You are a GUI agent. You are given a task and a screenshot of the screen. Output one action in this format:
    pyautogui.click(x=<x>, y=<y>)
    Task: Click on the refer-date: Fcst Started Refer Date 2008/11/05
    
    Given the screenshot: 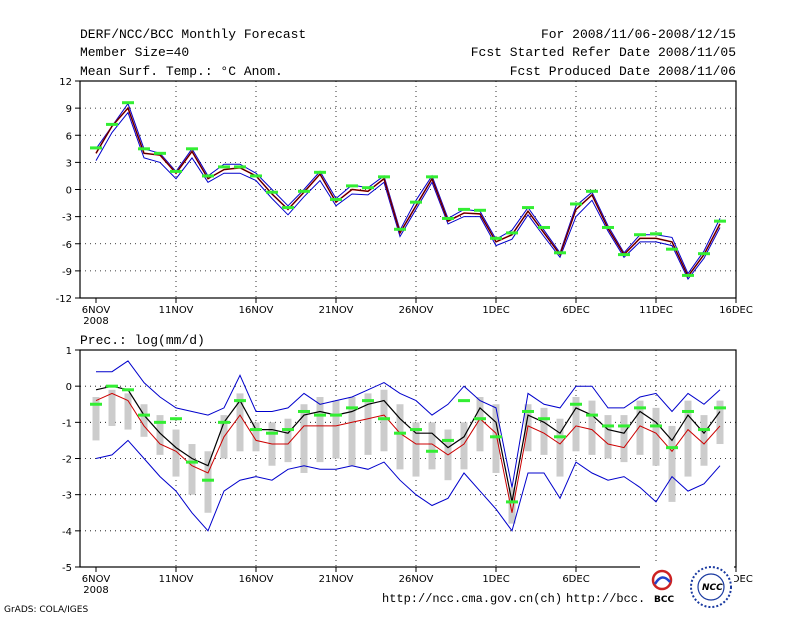 What is the action you would take?
    pyautogui.click(x=603, y=52)
    